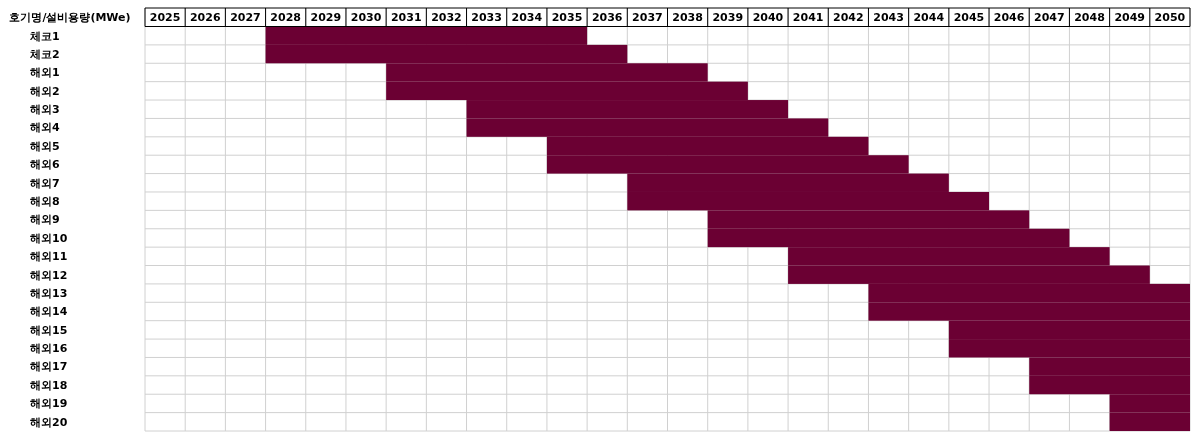 This screenshot has height=432, width=1192. Describe the element at coordinates (1049, 18) in the screenshot. I see `x-tick-label: 2047` at that location.